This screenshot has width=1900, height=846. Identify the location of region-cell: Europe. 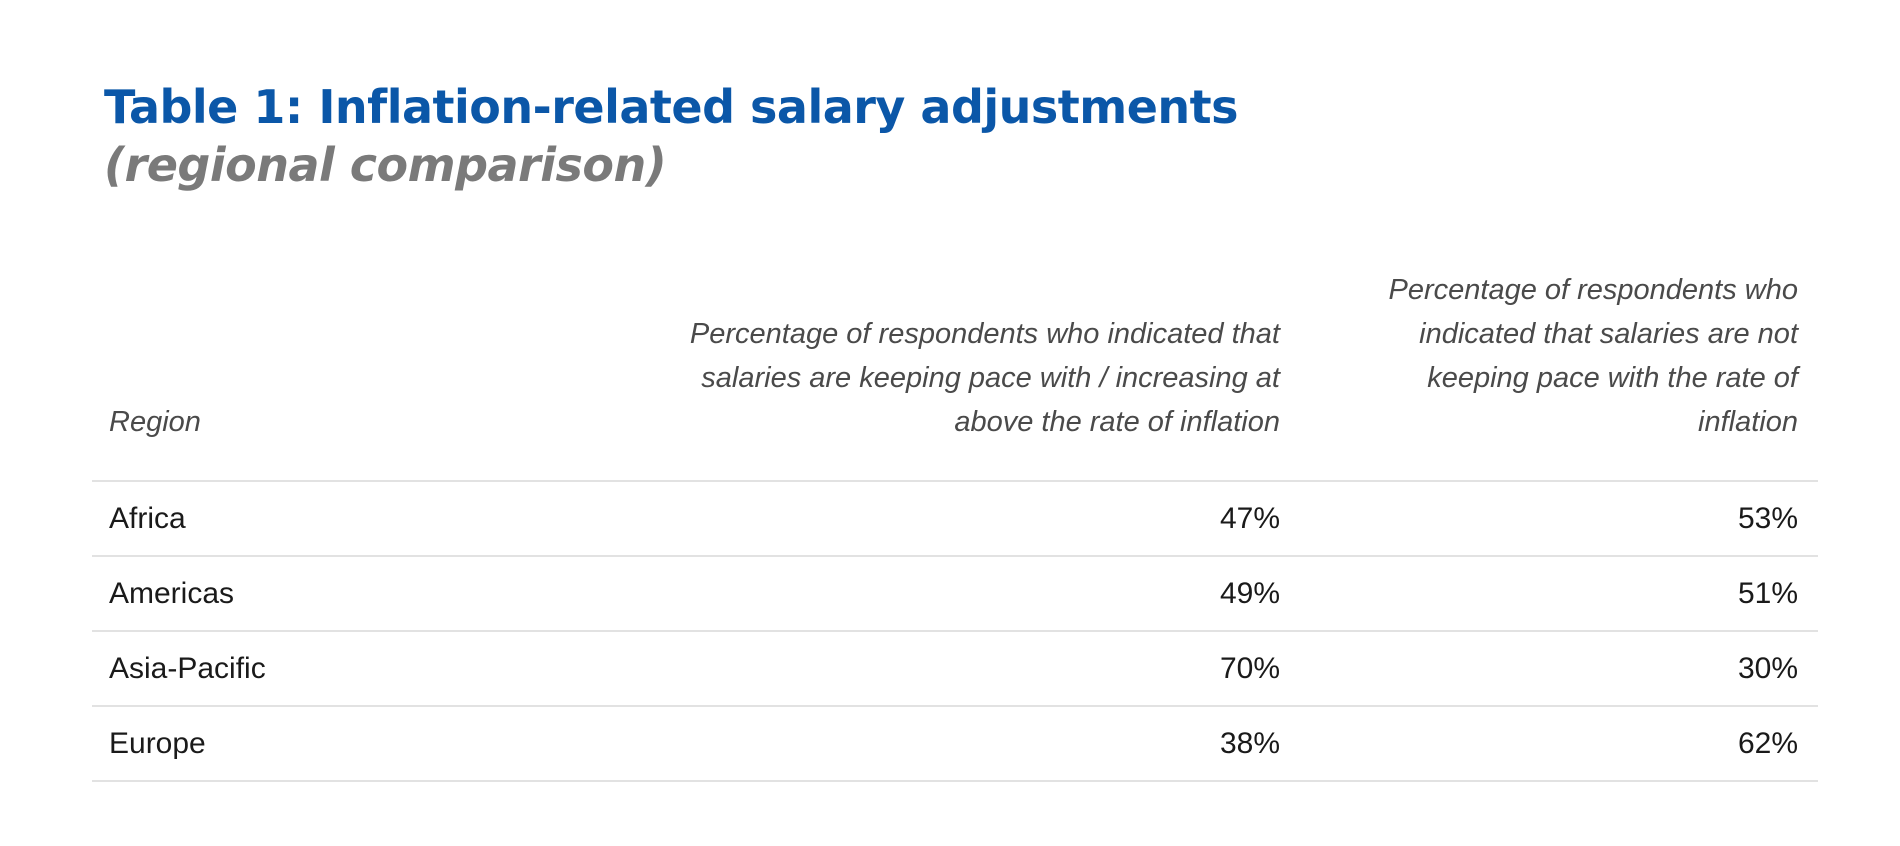
(372, 744).